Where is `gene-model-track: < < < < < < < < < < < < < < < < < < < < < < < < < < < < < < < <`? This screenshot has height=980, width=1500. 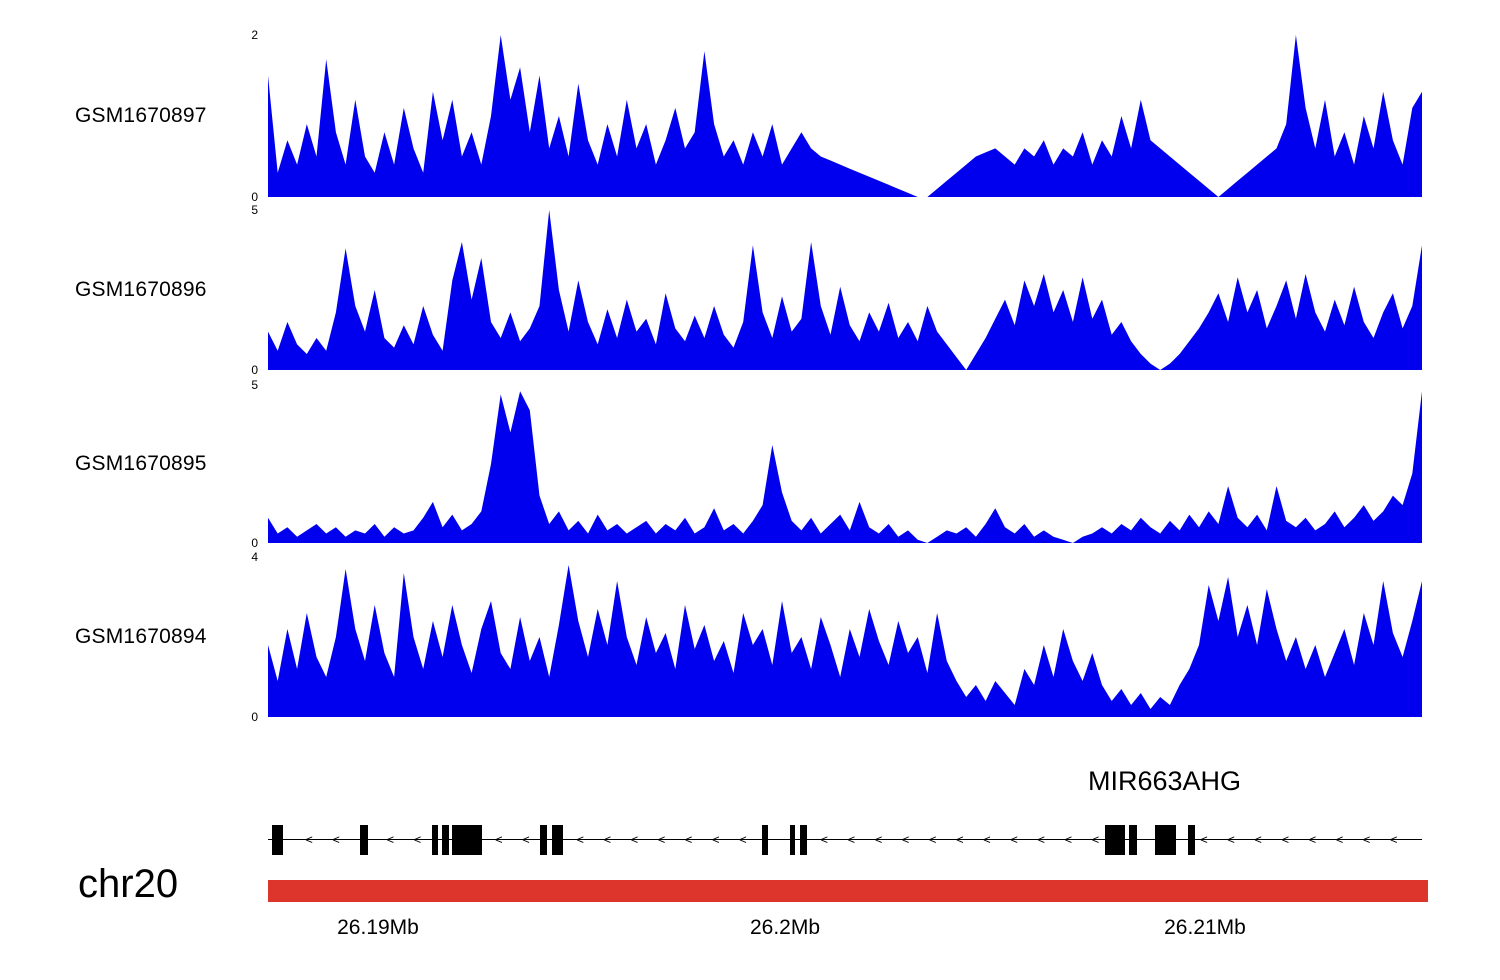
gene-model-track: < < < < < < < < < < < < < < < < < < < < < < < < < < < < < < < < is located at coordinates (845, 840).